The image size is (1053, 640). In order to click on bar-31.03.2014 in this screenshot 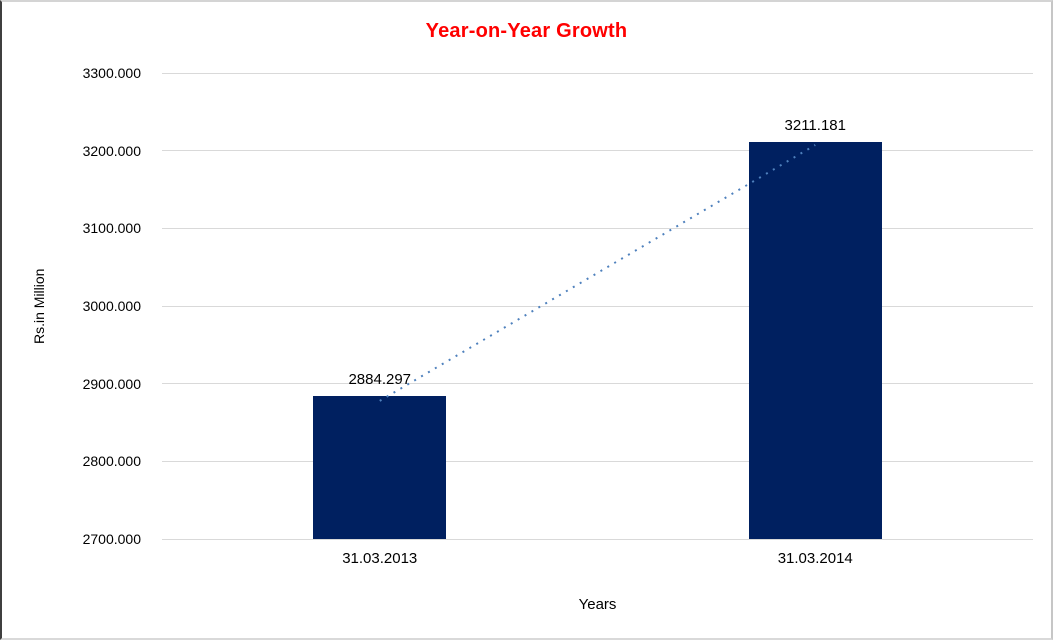, I will do `click(815, 340)`.